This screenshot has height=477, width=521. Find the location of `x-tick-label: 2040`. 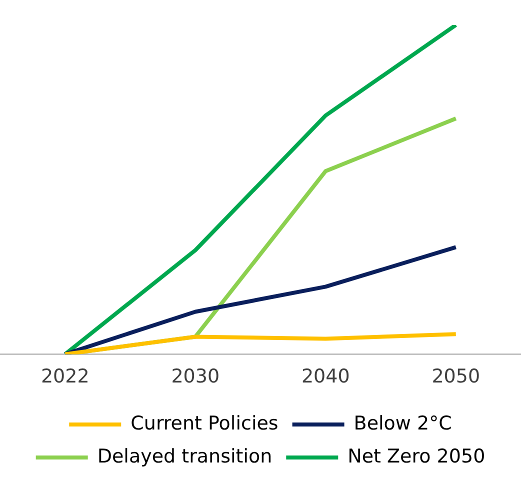

x-tick-label: 2040 is located at coordinates (325, 377).